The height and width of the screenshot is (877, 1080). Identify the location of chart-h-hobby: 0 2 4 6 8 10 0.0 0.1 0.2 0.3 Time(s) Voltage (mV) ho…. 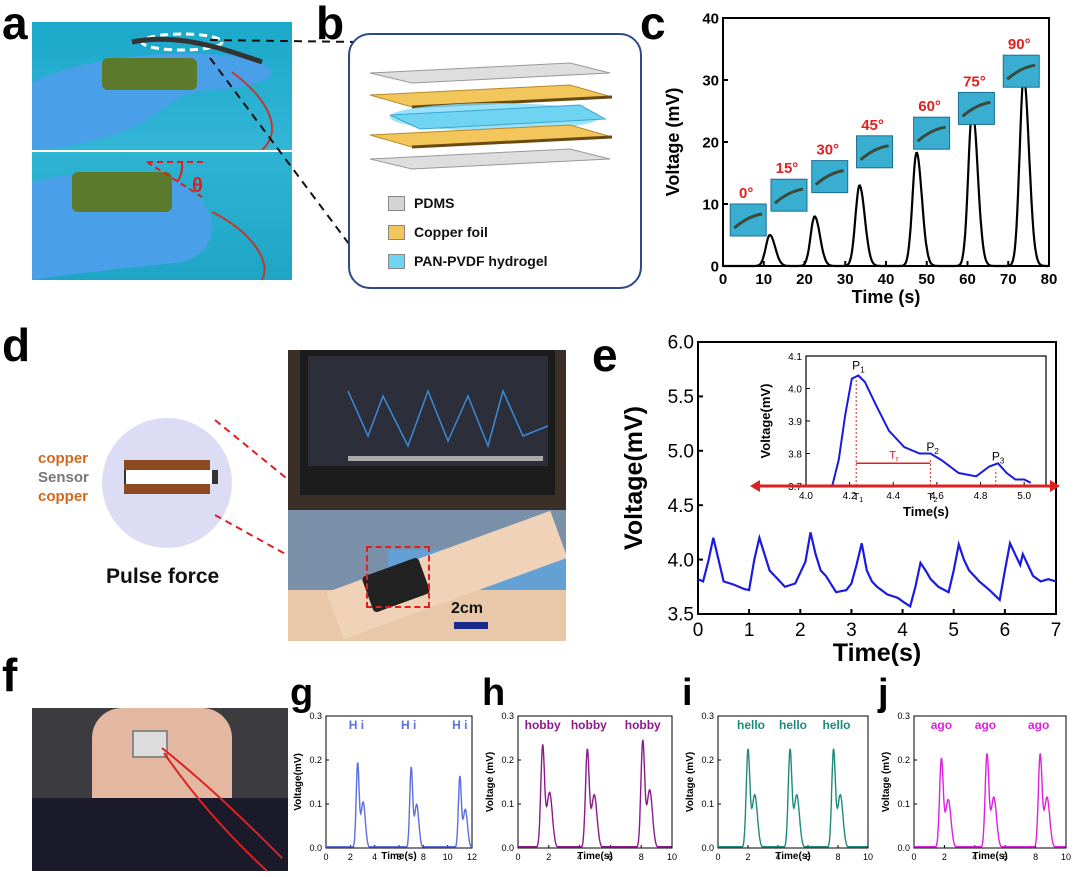
(581, 786).